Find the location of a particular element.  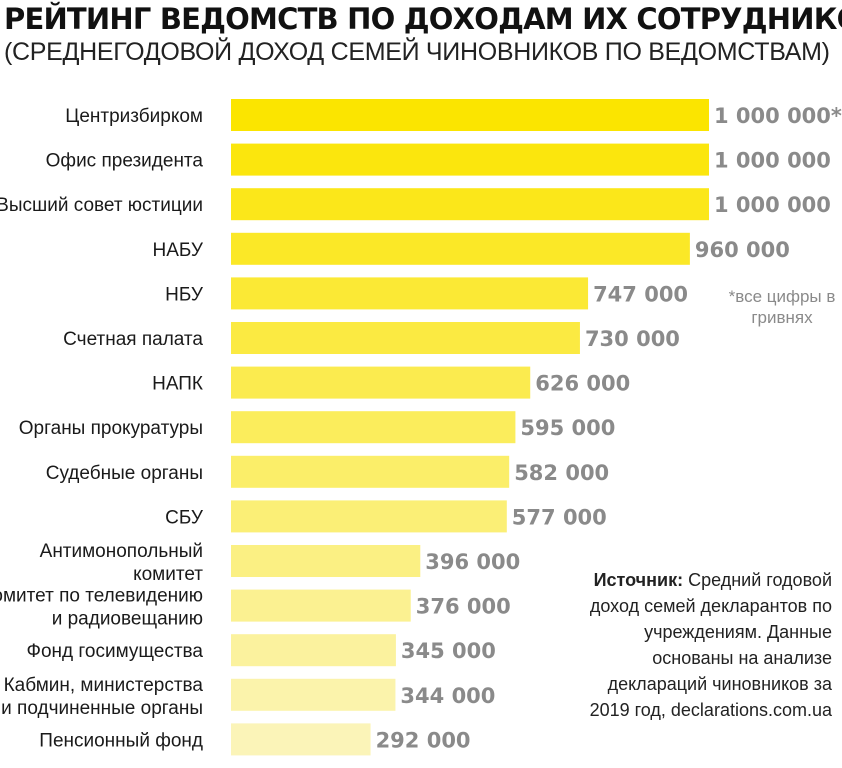

value-label: 582 000 is located at coordinates (561, 473).